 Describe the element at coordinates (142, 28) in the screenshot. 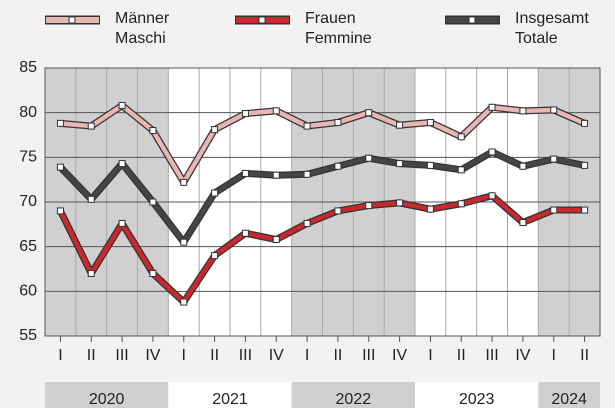

I see `legend-label: Männer Maschi` at that location.